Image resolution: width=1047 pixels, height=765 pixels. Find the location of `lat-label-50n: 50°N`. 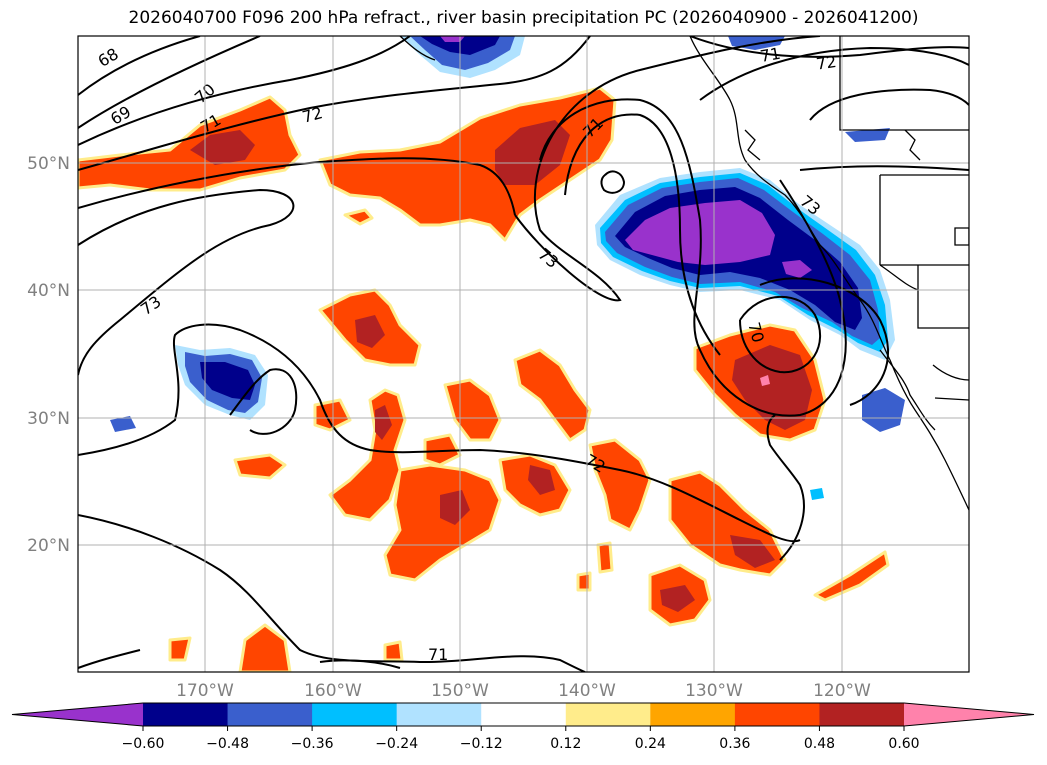

lat-label-50n: 50°N is located at coordinates (48, 164).